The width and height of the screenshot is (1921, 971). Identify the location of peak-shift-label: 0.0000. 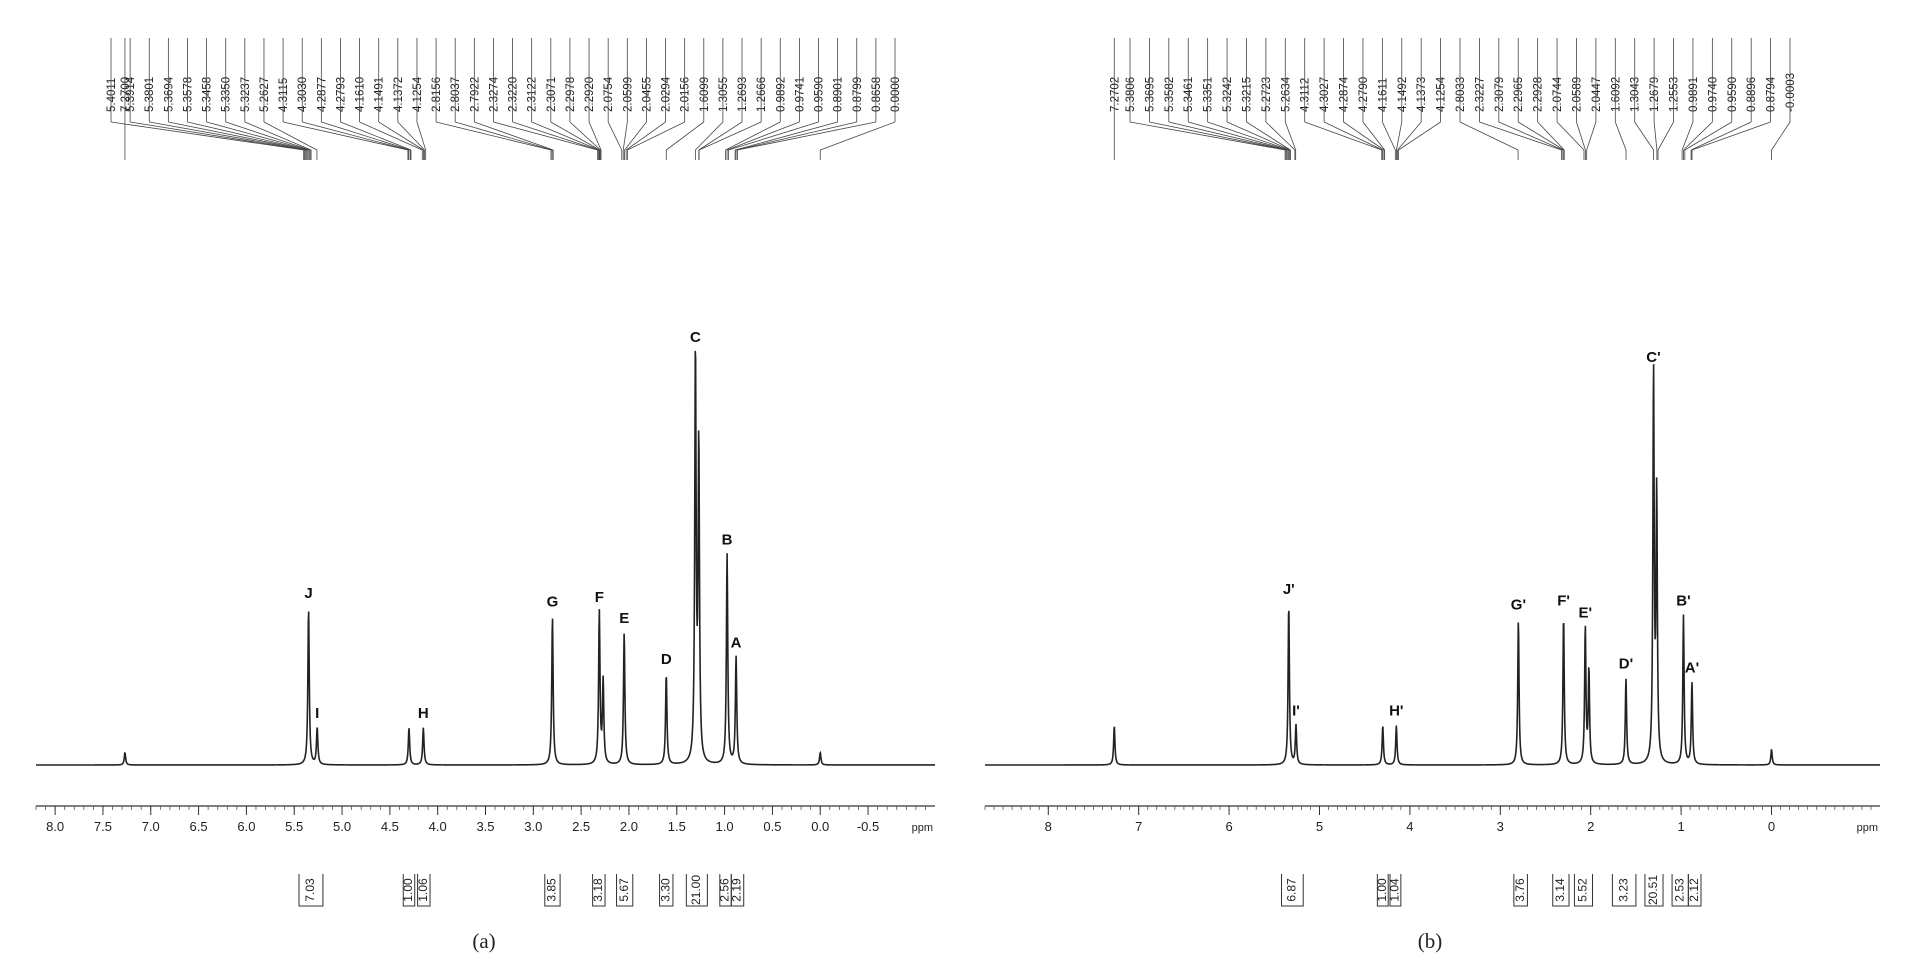
(896, 94).